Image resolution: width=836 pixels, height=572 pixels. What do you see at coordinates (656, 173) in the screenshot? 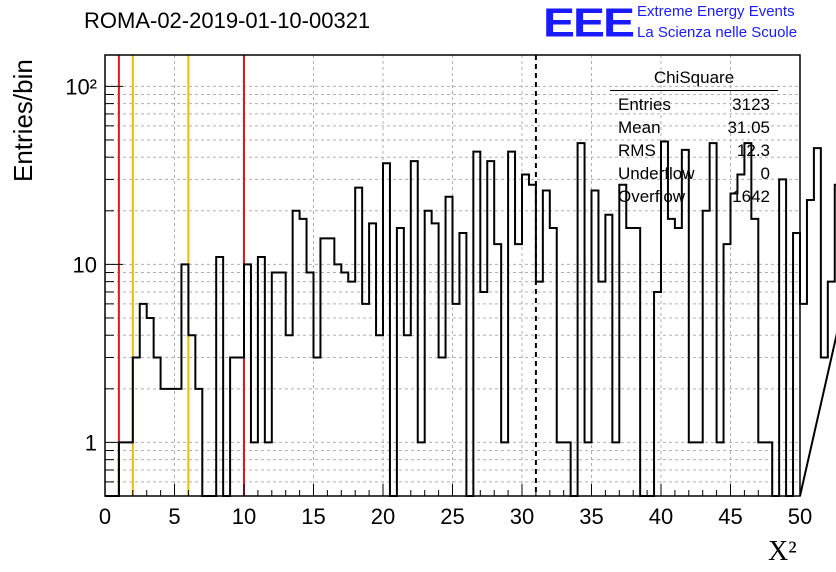
I see `stats-label: Underflow` at bounding box center [656, 173].